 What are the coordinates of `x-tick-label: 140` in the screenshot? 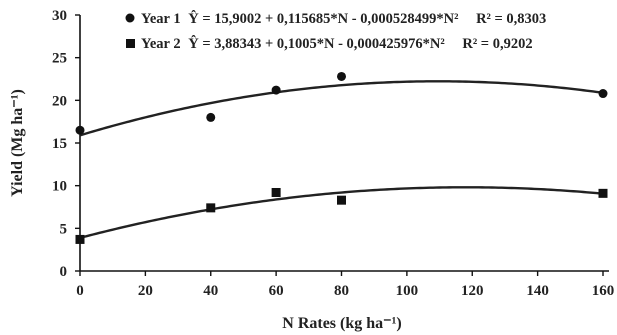 It's located at (537, 291).